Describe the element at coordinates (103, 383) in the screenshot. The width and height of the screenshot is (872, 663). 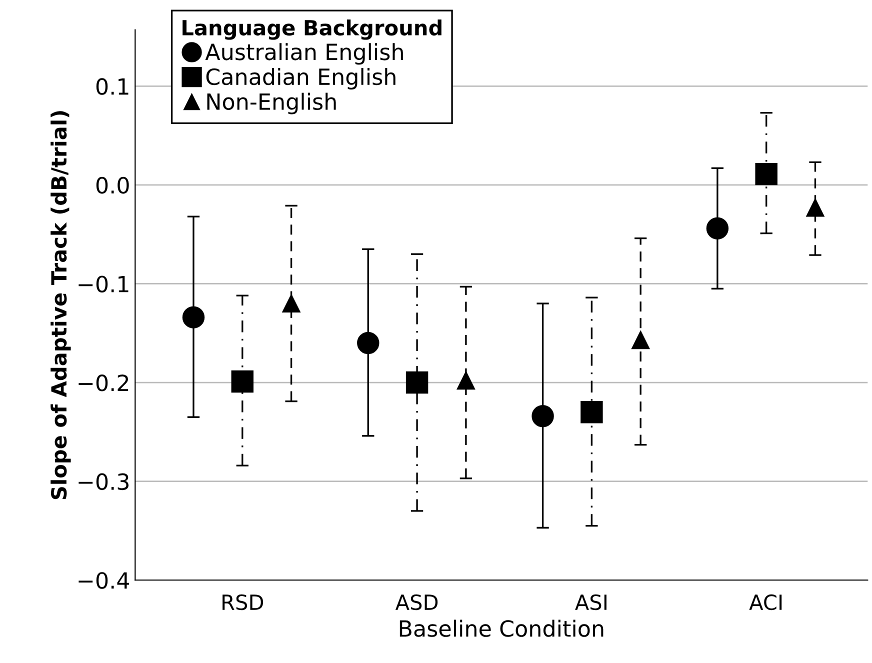
I see `y-tick-label: −0.2` at that location.